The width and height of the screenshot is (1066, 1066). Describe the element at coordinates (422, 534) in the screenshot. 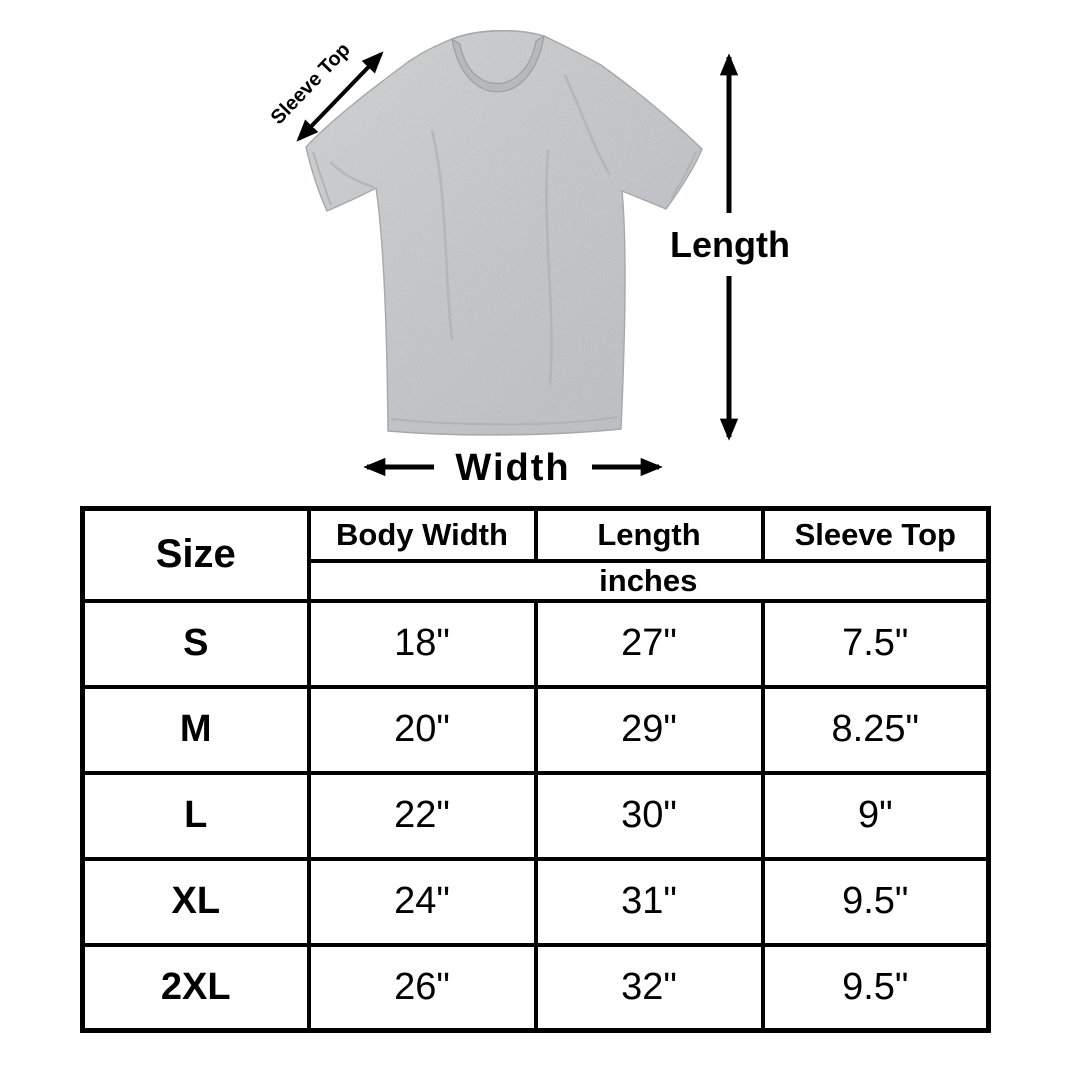

I see `header-body-width: Body Width` at that location.